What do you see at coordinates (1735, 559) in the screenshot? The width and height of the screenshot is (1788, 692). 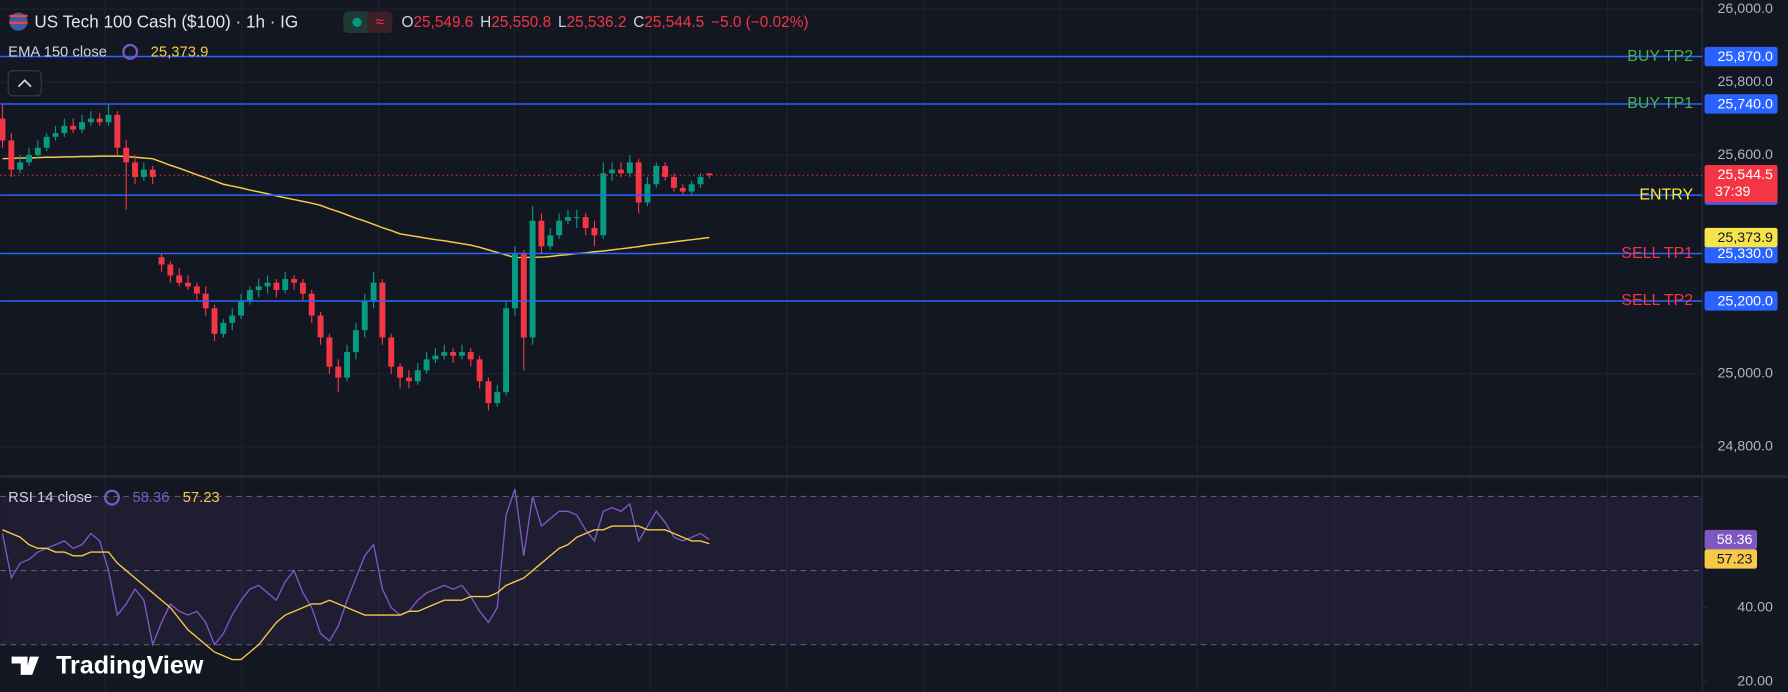 I see `rsi-tag-label: 57.23` at bounding box center [1735, 559].